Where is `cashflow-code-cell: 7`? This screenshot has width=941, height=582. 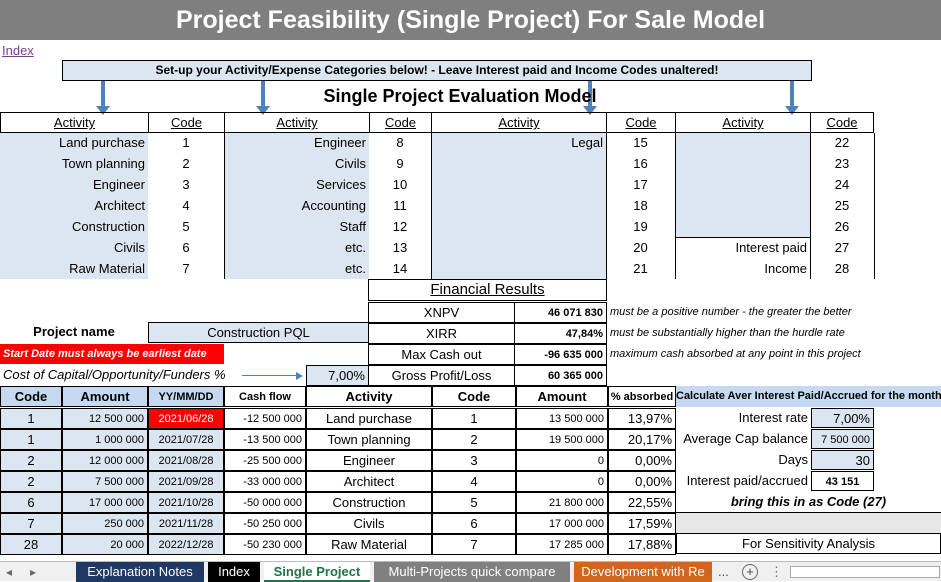 cashflow-code-cell: 7 is located at coordinates (31, 523).